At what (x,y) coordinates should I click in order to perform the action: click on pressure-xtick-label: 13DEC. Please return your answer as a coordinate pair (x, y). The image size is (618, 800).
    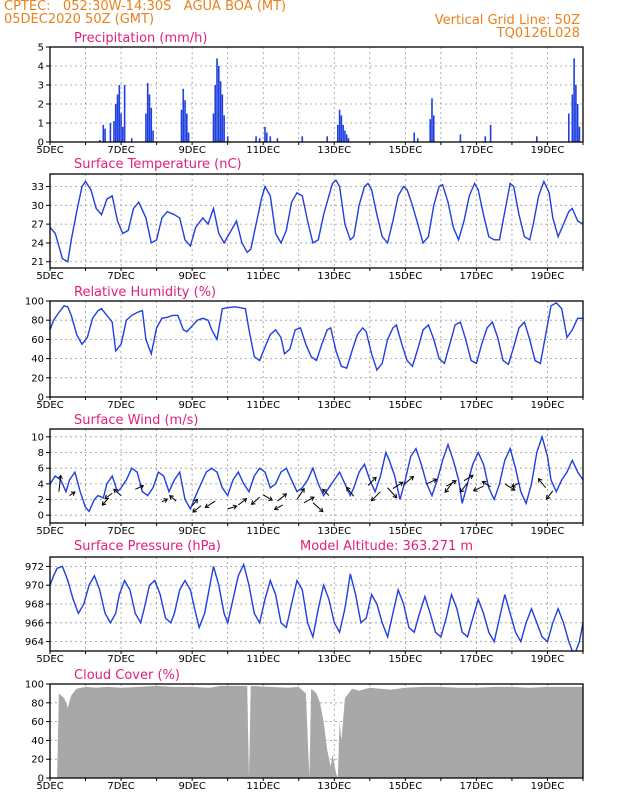
    Looking at the image, I should click on (334, 659).